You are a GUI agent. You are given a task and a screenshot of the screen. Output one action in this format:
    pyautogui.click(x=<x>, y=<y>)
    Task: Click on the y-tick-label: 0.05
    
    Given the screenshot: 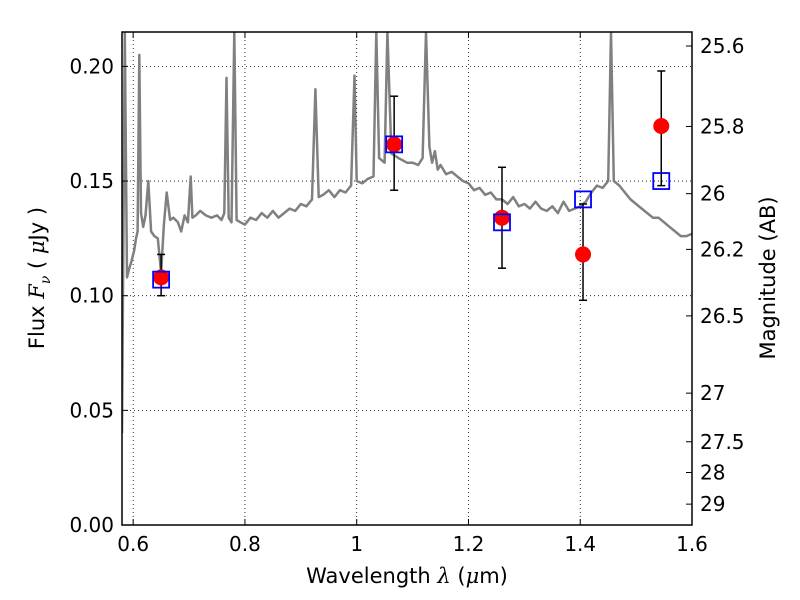 What is the action you would take?
    pyautogui.click(x=91, y=410)
    